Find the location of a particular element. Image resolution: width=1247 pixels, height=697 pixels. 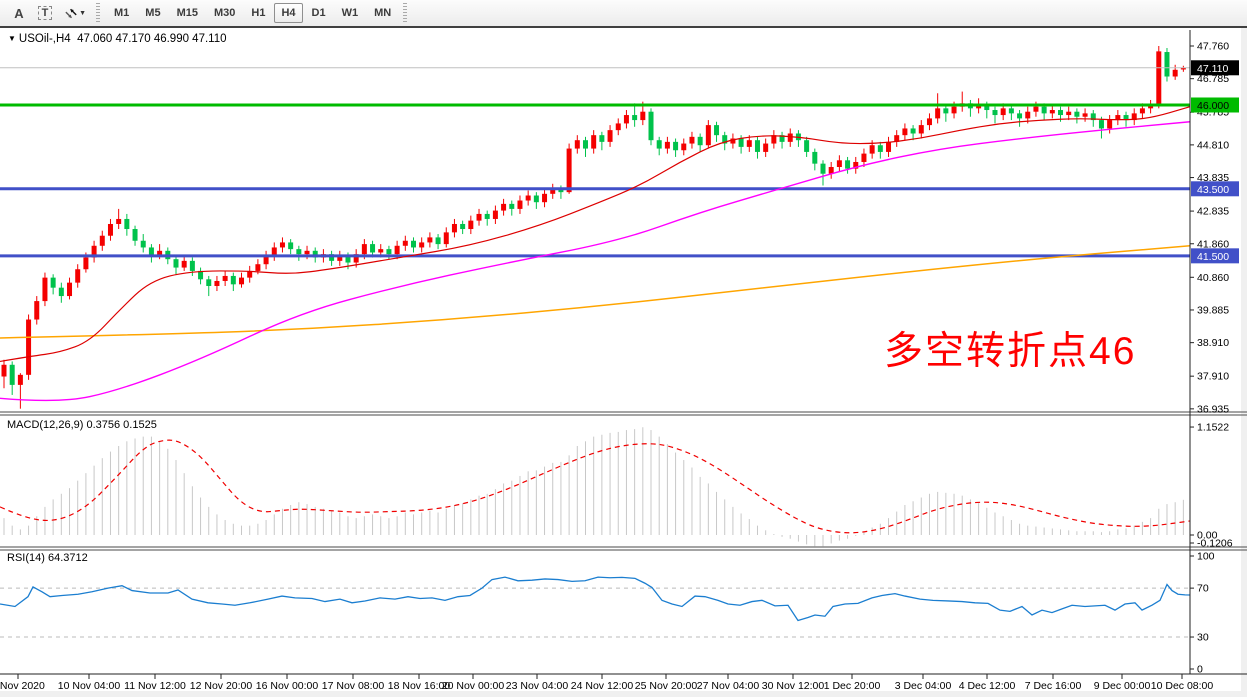

text-tool-icon: T is located at coordinates (45, 13).